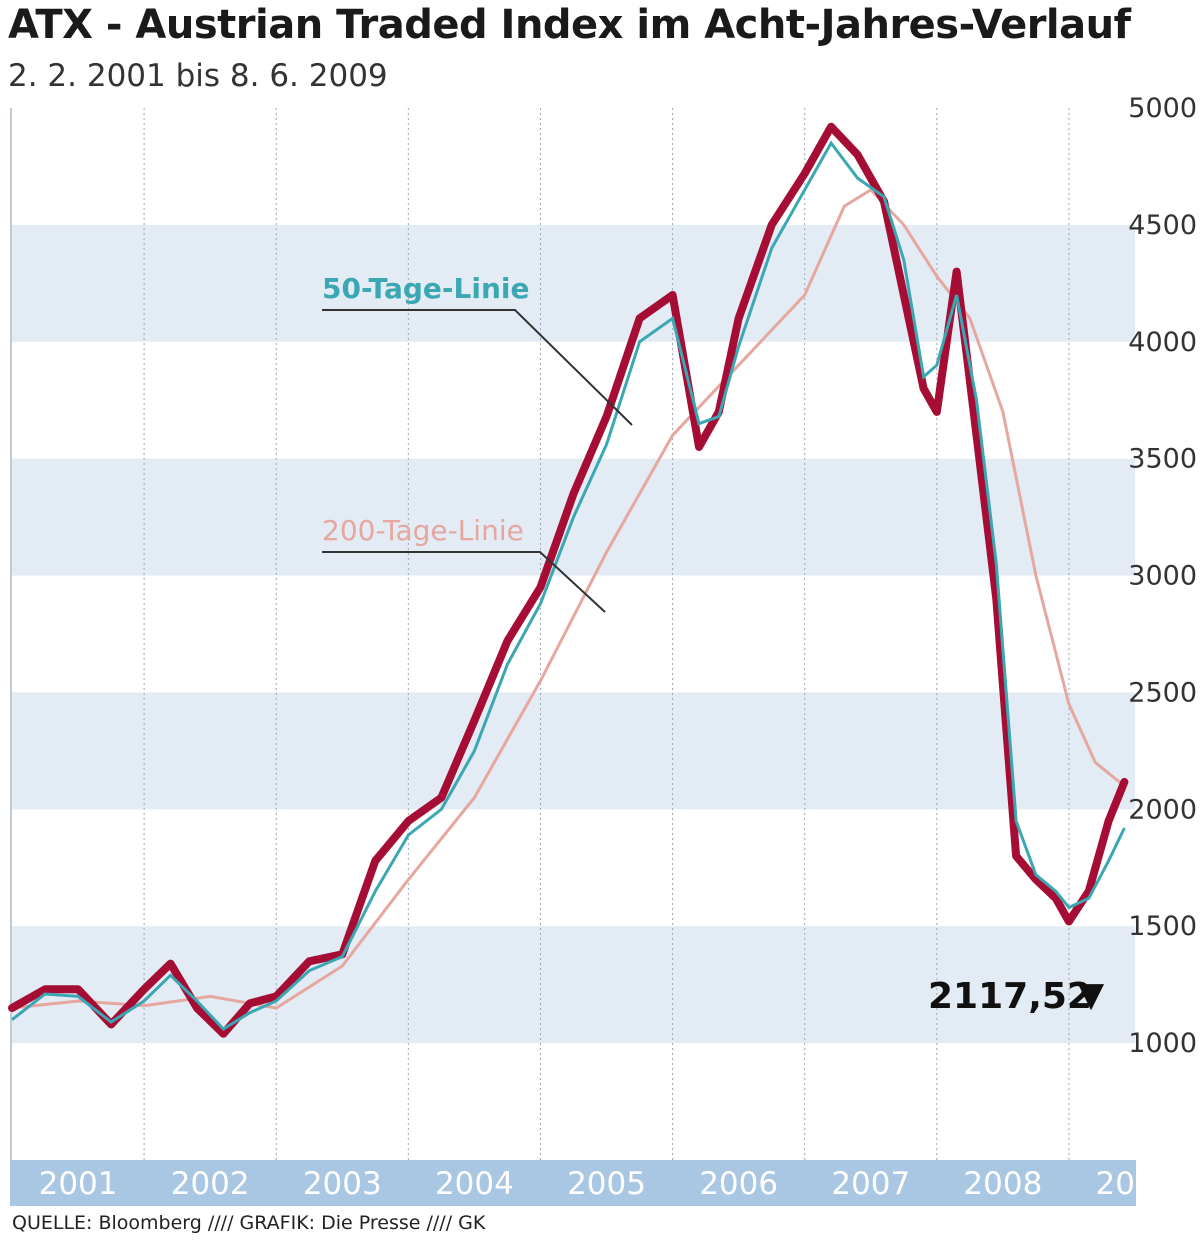 Image resolution: width=1200 pixels, height=1248 pixels. Describe the element at coordinates (1162, 692) in the screenshot. I see `y-tick-label: 2500` at that location.